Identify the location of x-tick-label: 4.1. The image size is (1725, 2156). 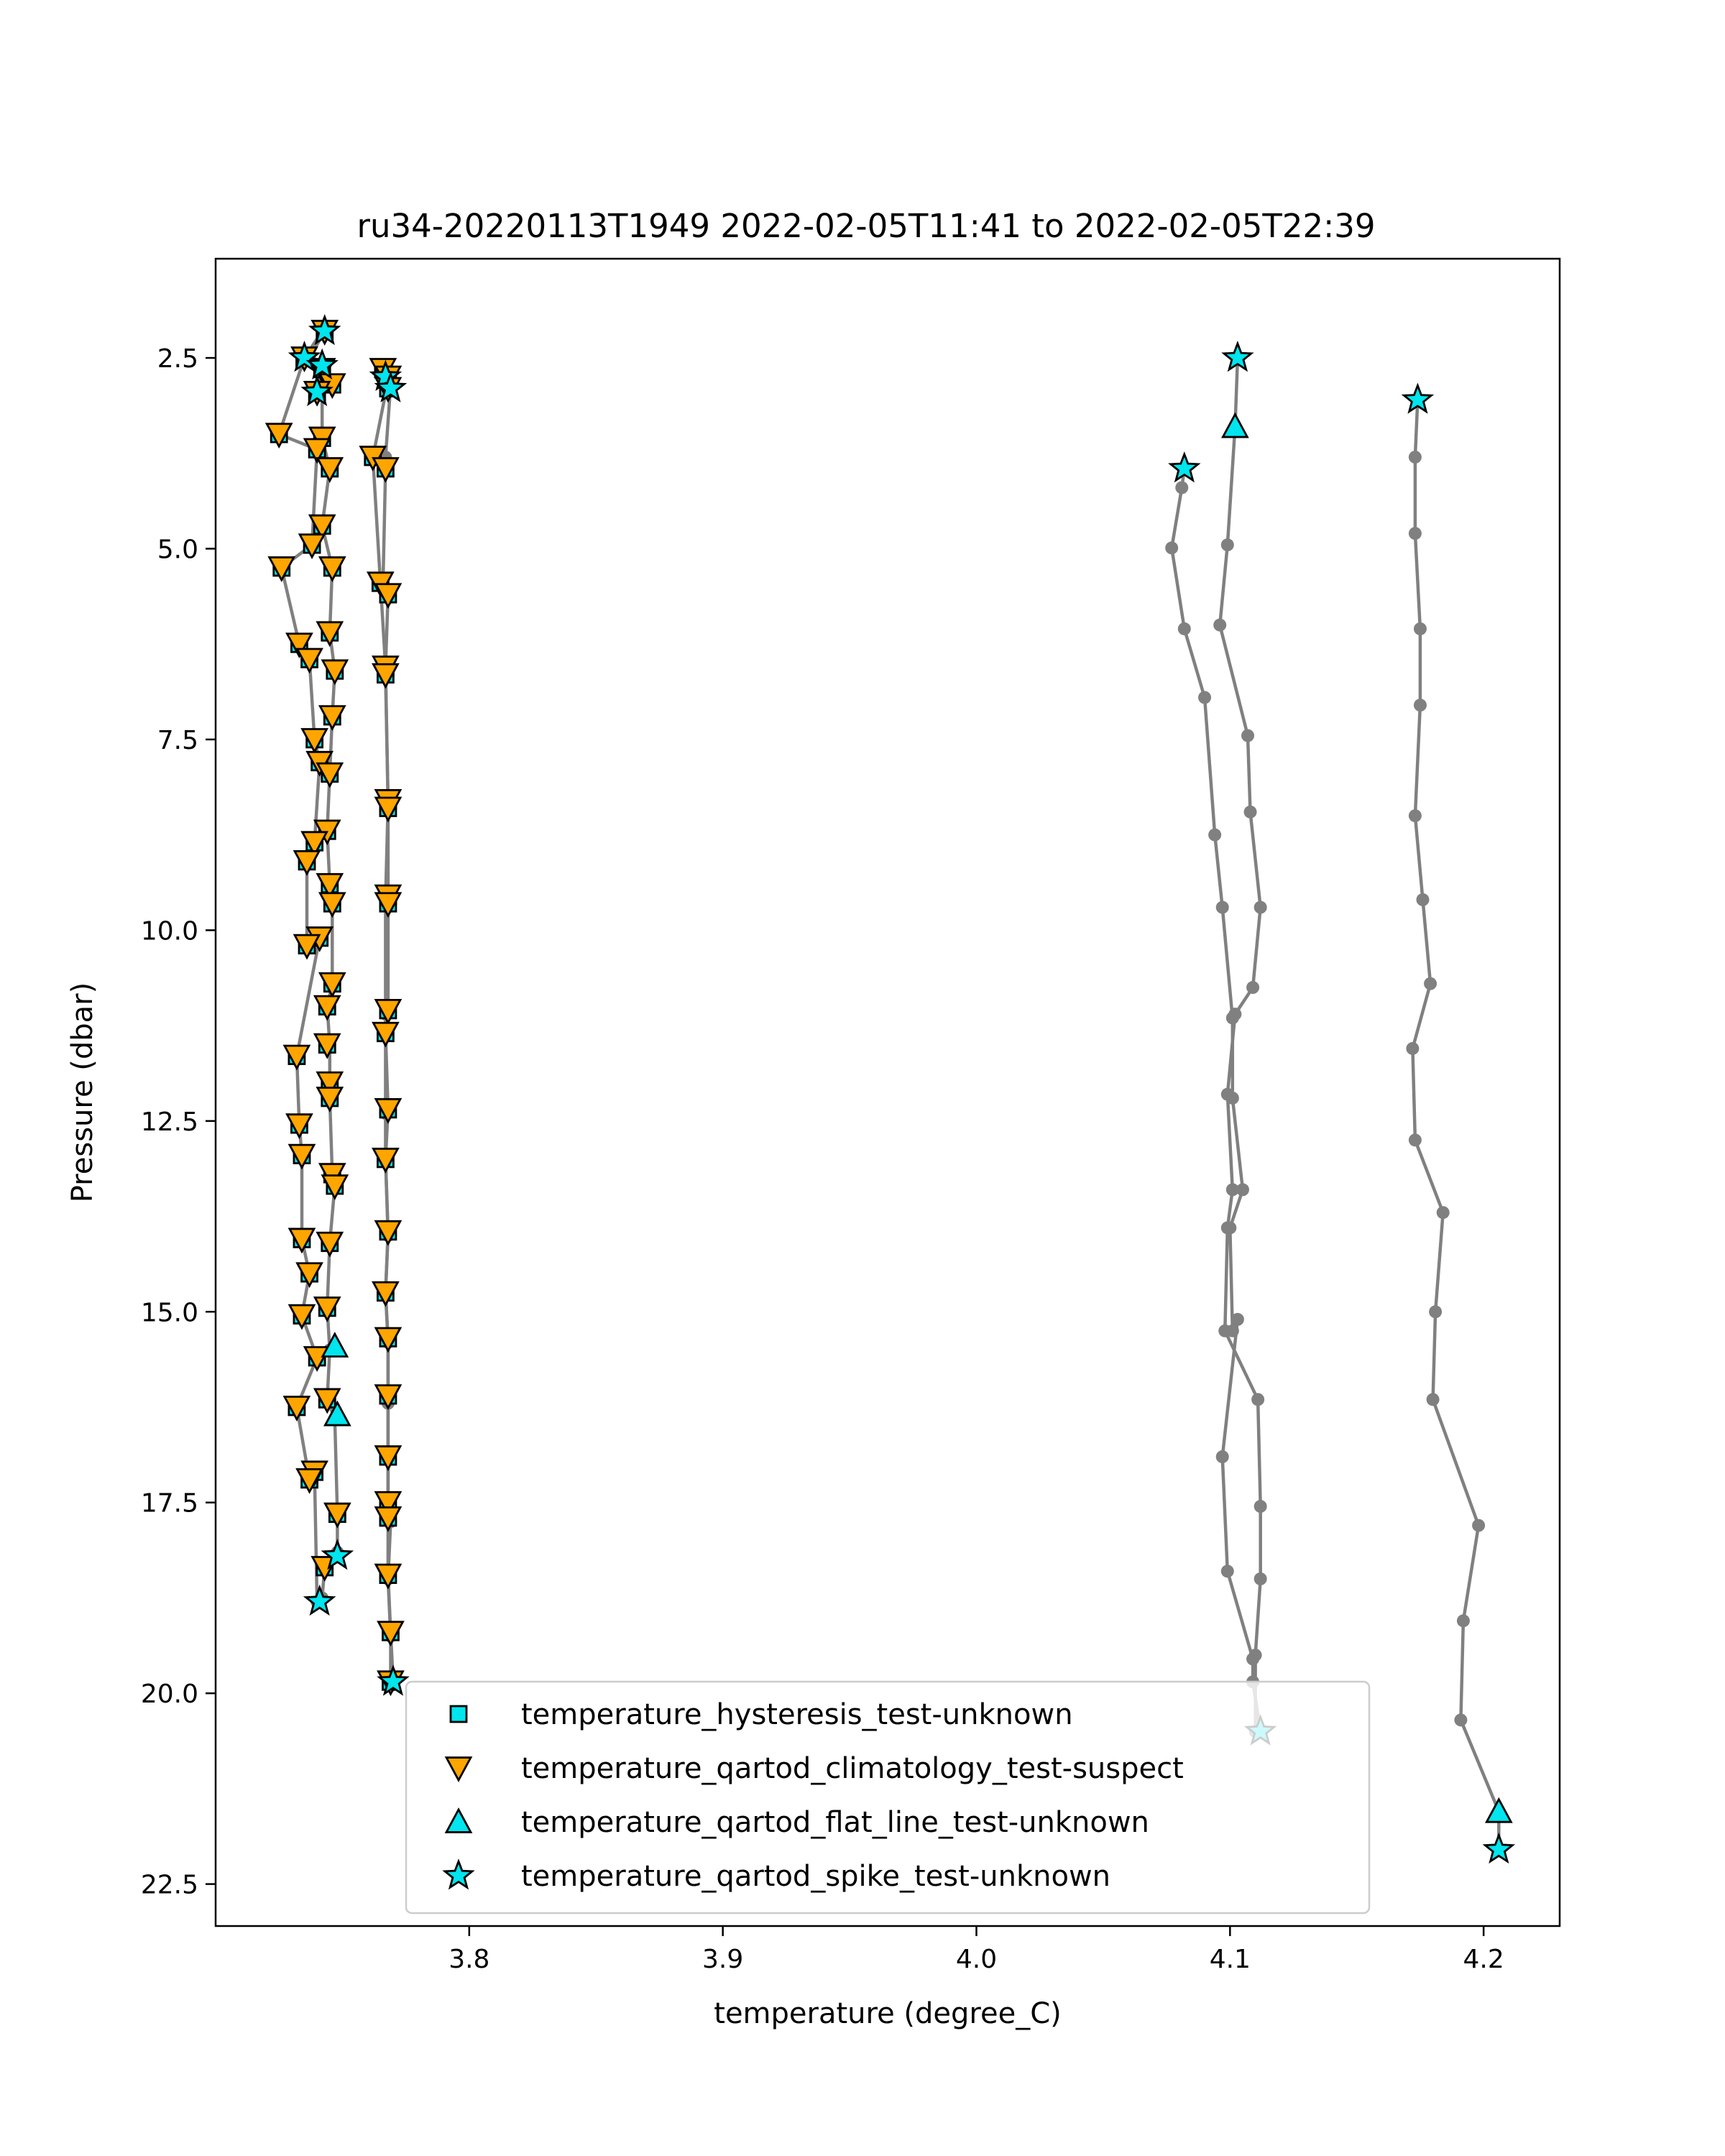
(1230, 1959).